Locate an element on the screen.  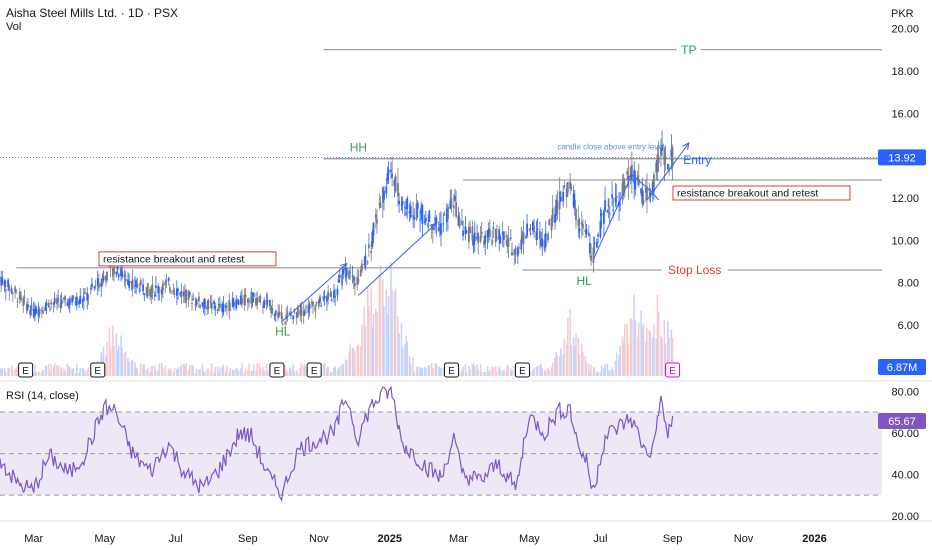
rsi-tick-label: 80.00 is located at coordinates (905, 392).